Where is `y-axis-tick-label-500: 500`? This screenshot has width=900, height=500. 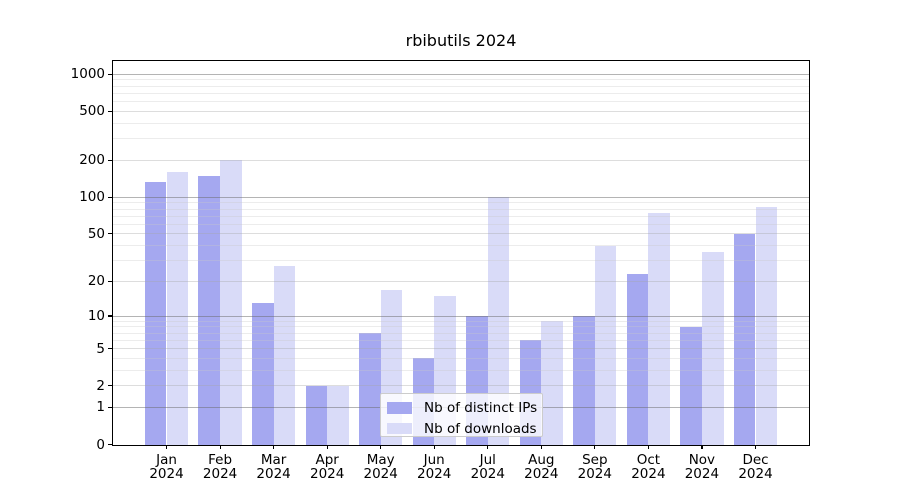 y-axis-tick-label-500: 500 is located at coordinates (92, 111).